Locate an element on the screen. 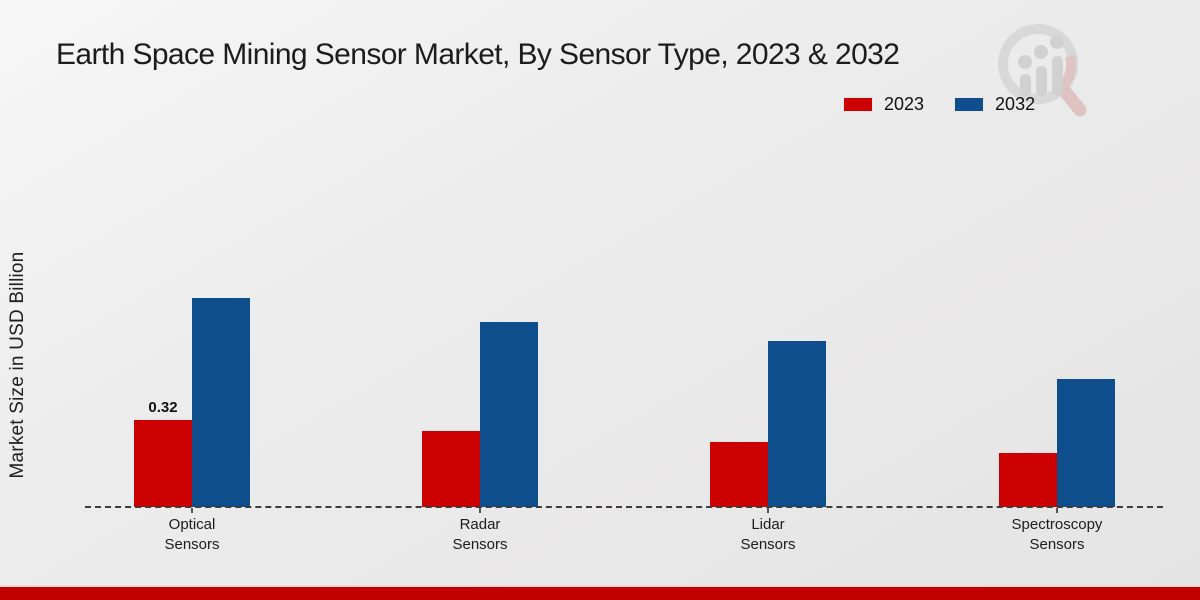 The height and width of the screenshot is (600, 1200). bar-2023-radar-sensors is located at coordinates (451, 469).